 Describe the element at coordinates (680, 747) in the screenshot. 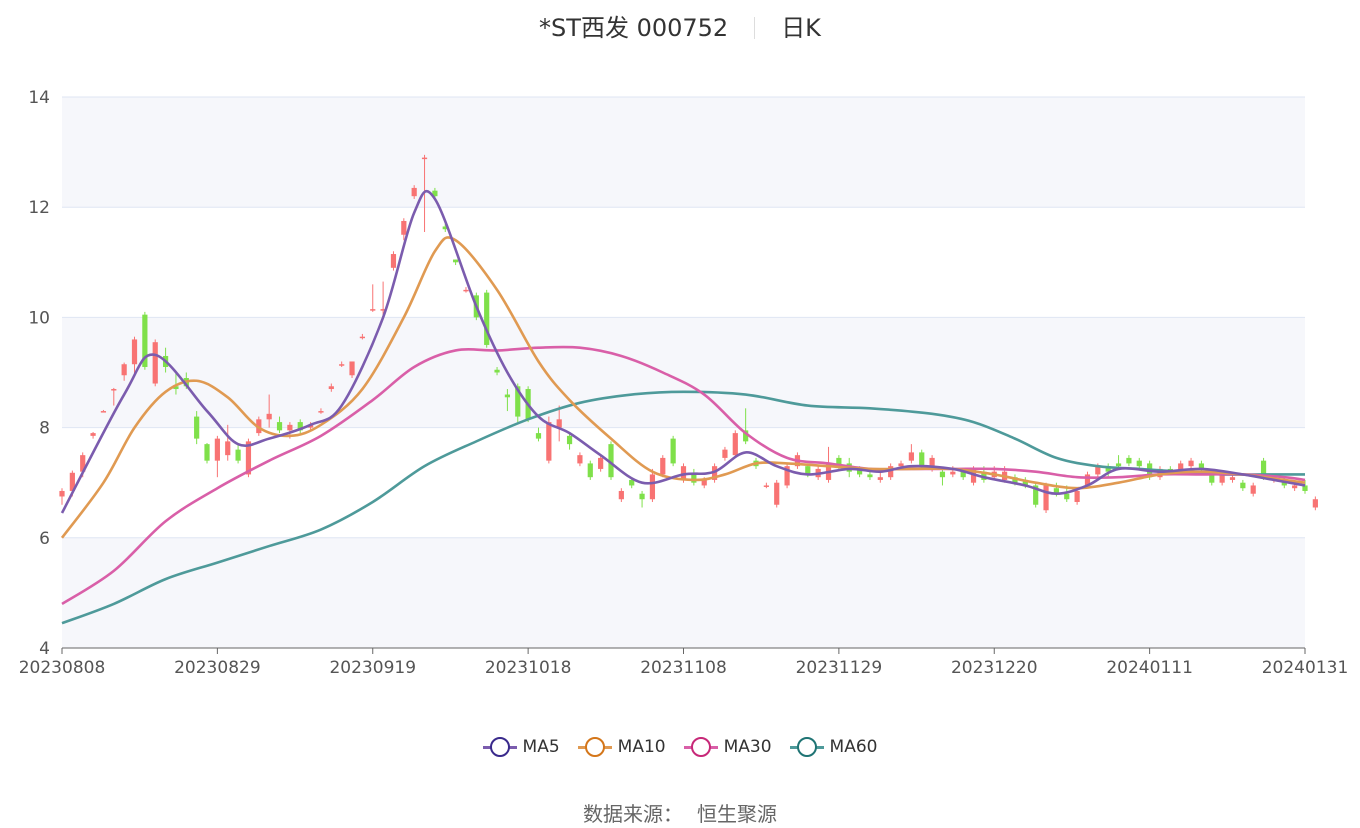

I see `chart-legend: MA5 MA10 MA30 MA60` at that location.